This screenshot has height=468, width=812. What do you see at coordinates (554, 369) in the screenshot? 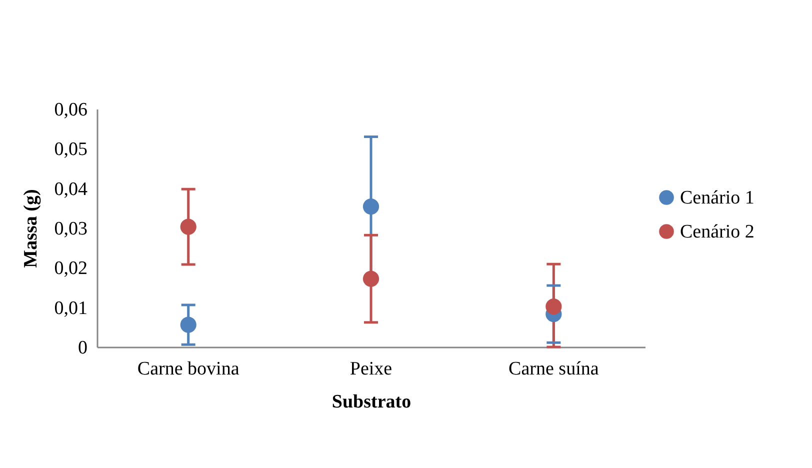
I see `x-tick-label: Carne suína` at bounding box center [554, 369].